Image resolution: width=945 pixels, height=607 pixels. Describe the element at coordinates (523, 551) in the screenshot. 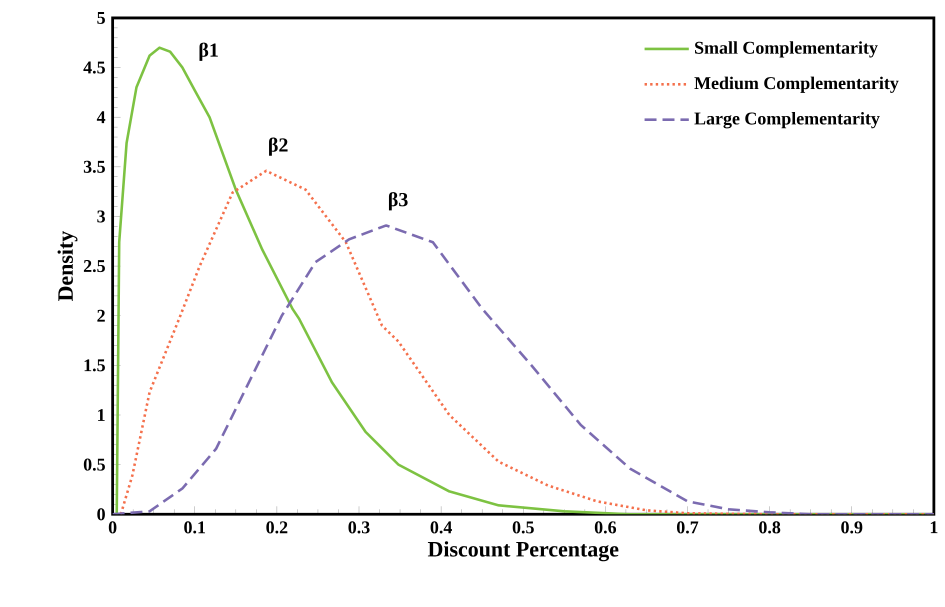

I see `x-axis-title: Discount Percentage` at that location.